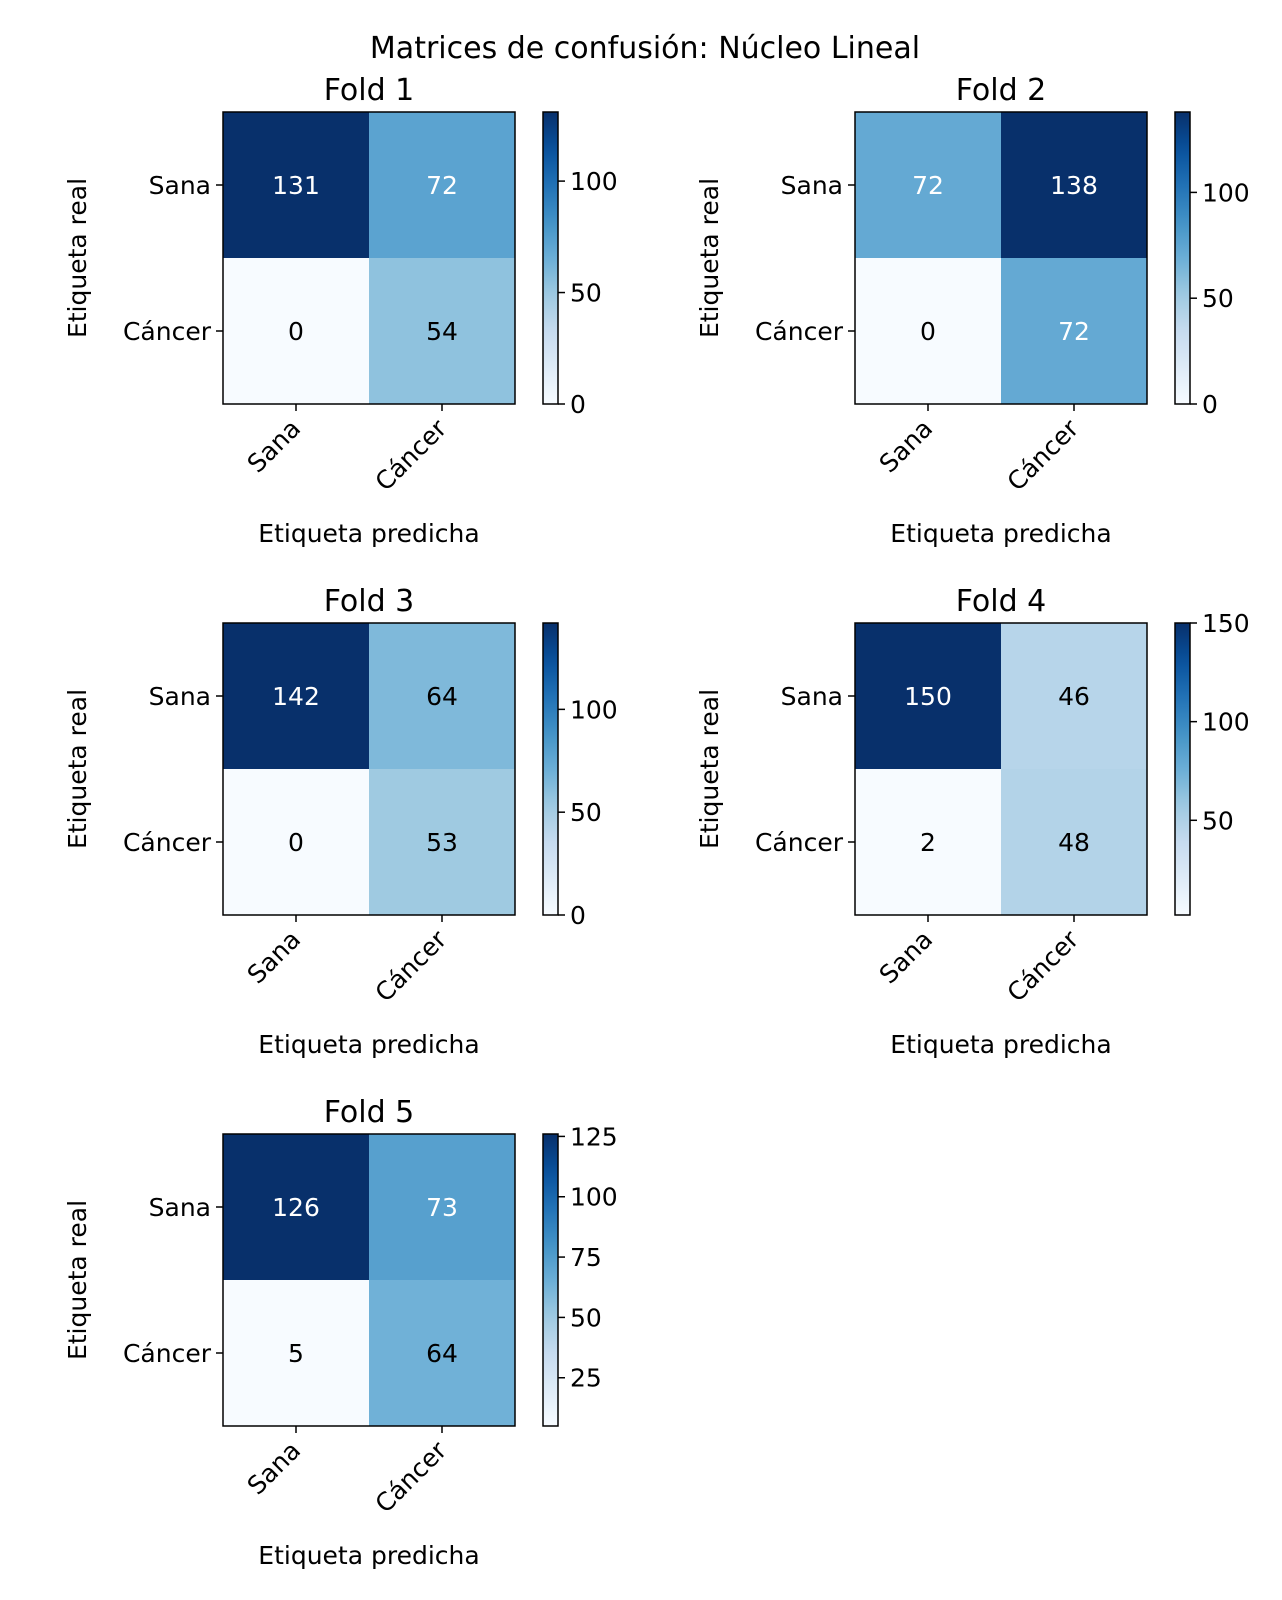  I want to click on cell-value-label: 5, so click(296, 1353).